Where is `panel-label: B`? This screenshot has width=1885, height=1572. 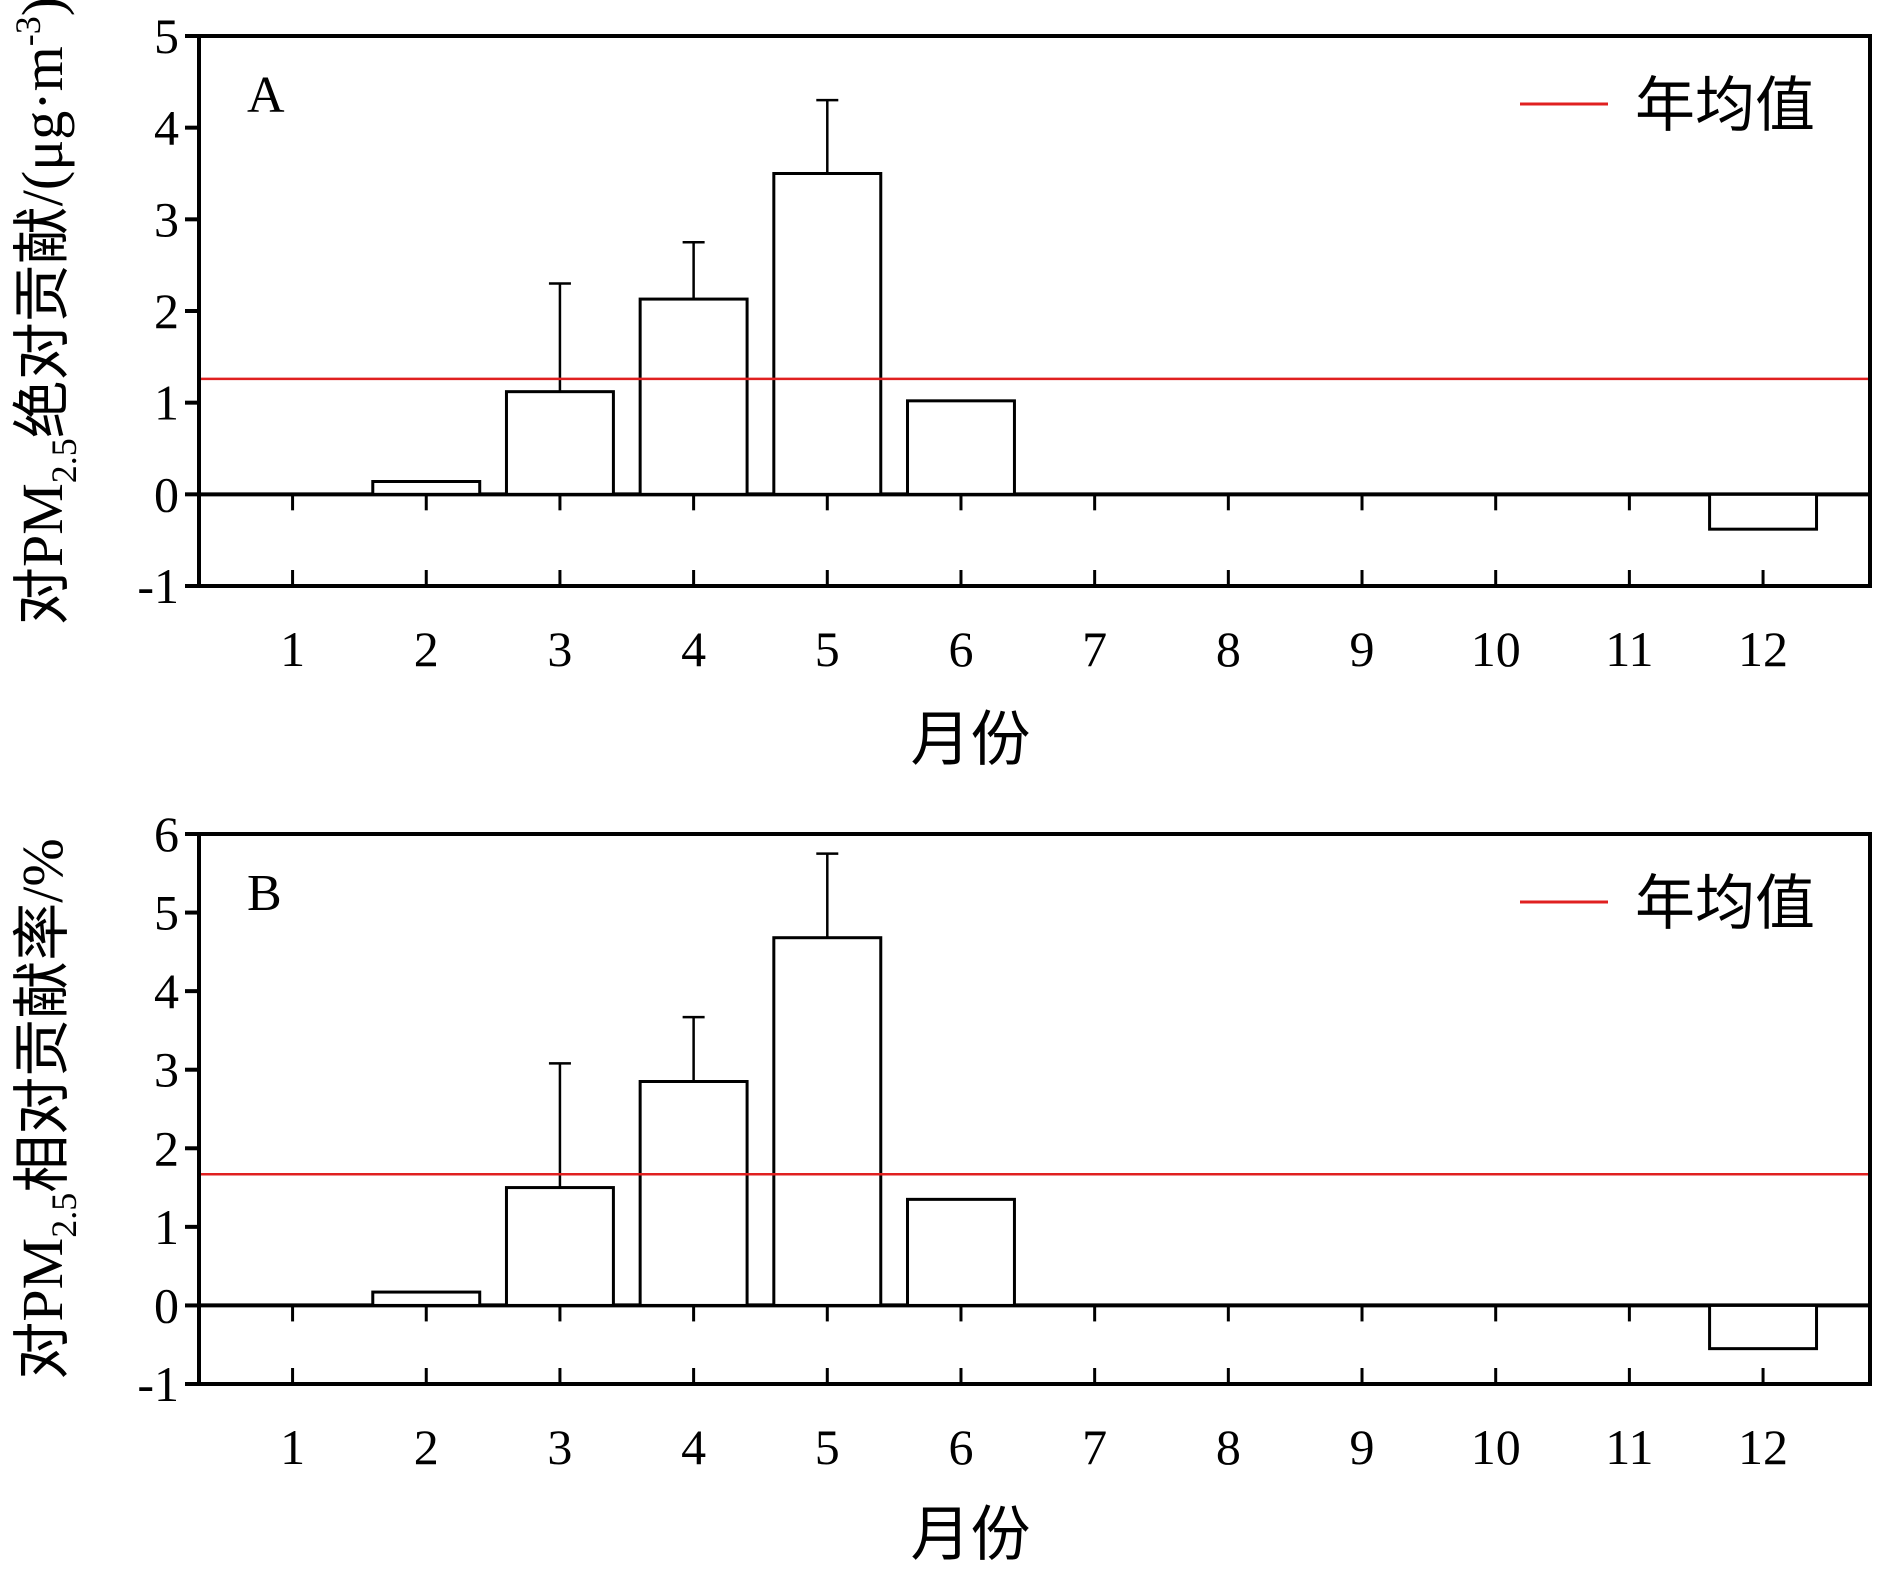
panel-label: B is located at coordinates (264, 893).